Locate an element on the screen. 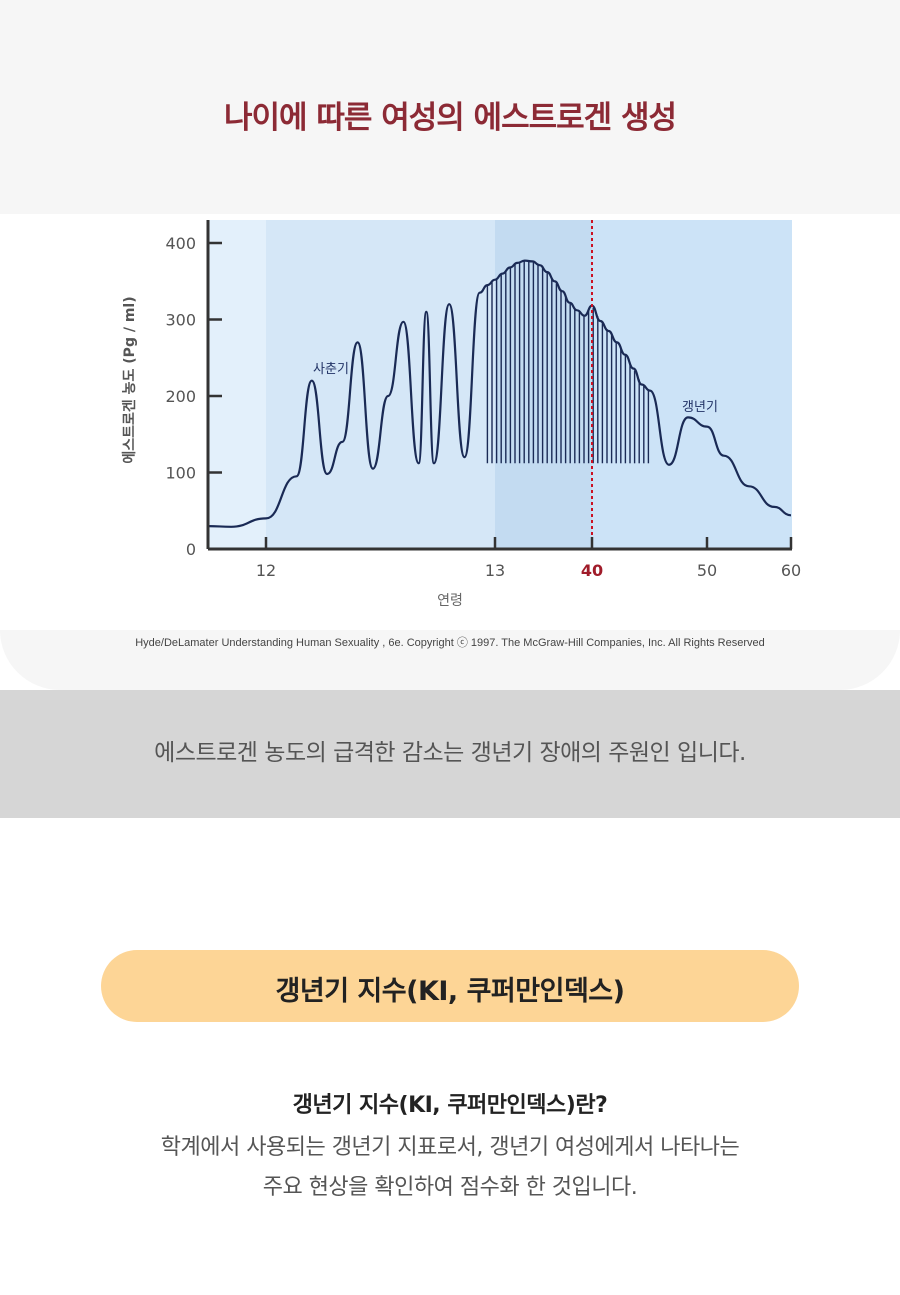 This screenshot has width=900, height=1295. annotation-puberty: 사춘기 is located at coordinates (331, 369).